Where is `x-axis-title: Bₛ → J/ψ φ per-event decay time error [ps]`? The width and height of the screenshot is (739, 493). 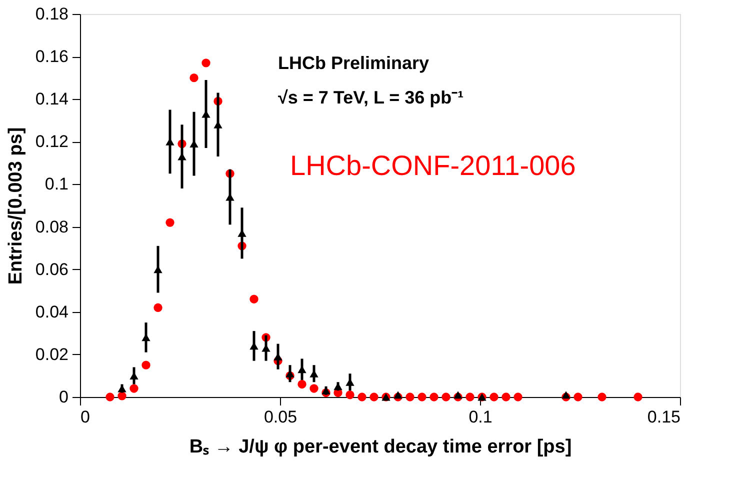
x-axis-title: Bₛ → J/ψ φ per-event decay time error [ps] is located at coordinates (380, 447).